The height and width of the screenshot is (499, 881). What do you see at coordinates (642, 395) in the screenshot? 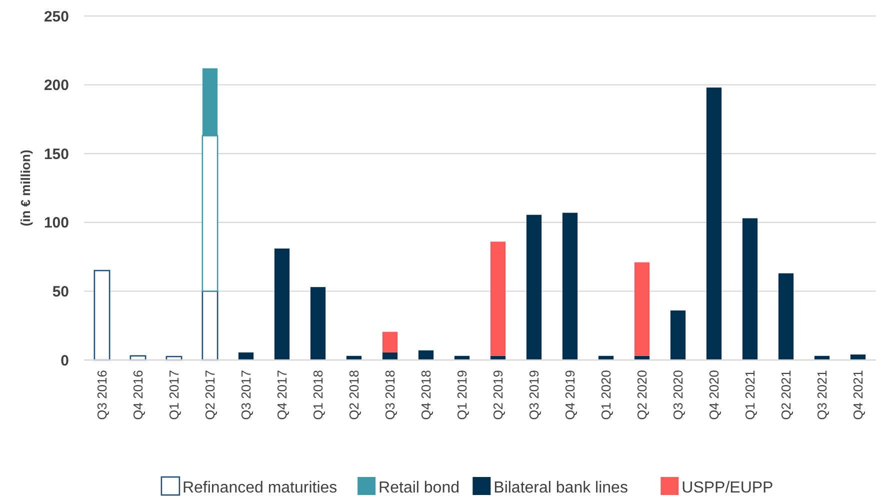
I see `x-tick-label: Q2 2020` at bounding box center [642, 395].